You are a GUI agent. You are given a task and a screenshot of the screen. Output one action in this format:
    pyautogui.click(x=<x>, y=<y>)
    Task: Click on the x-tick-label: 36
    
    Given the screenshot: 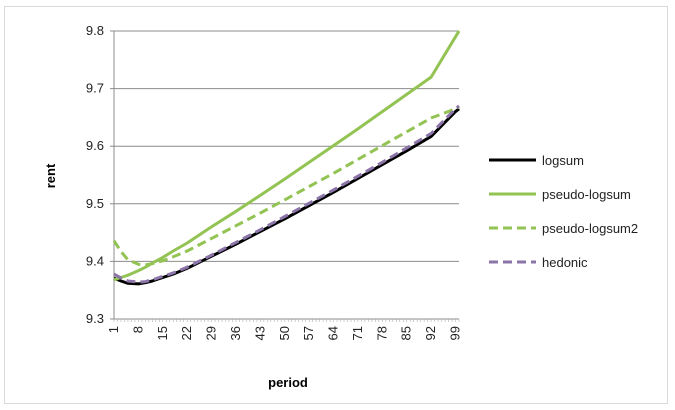 What is the action you would take?
    pyautogui.click(x=235, y=333)
    